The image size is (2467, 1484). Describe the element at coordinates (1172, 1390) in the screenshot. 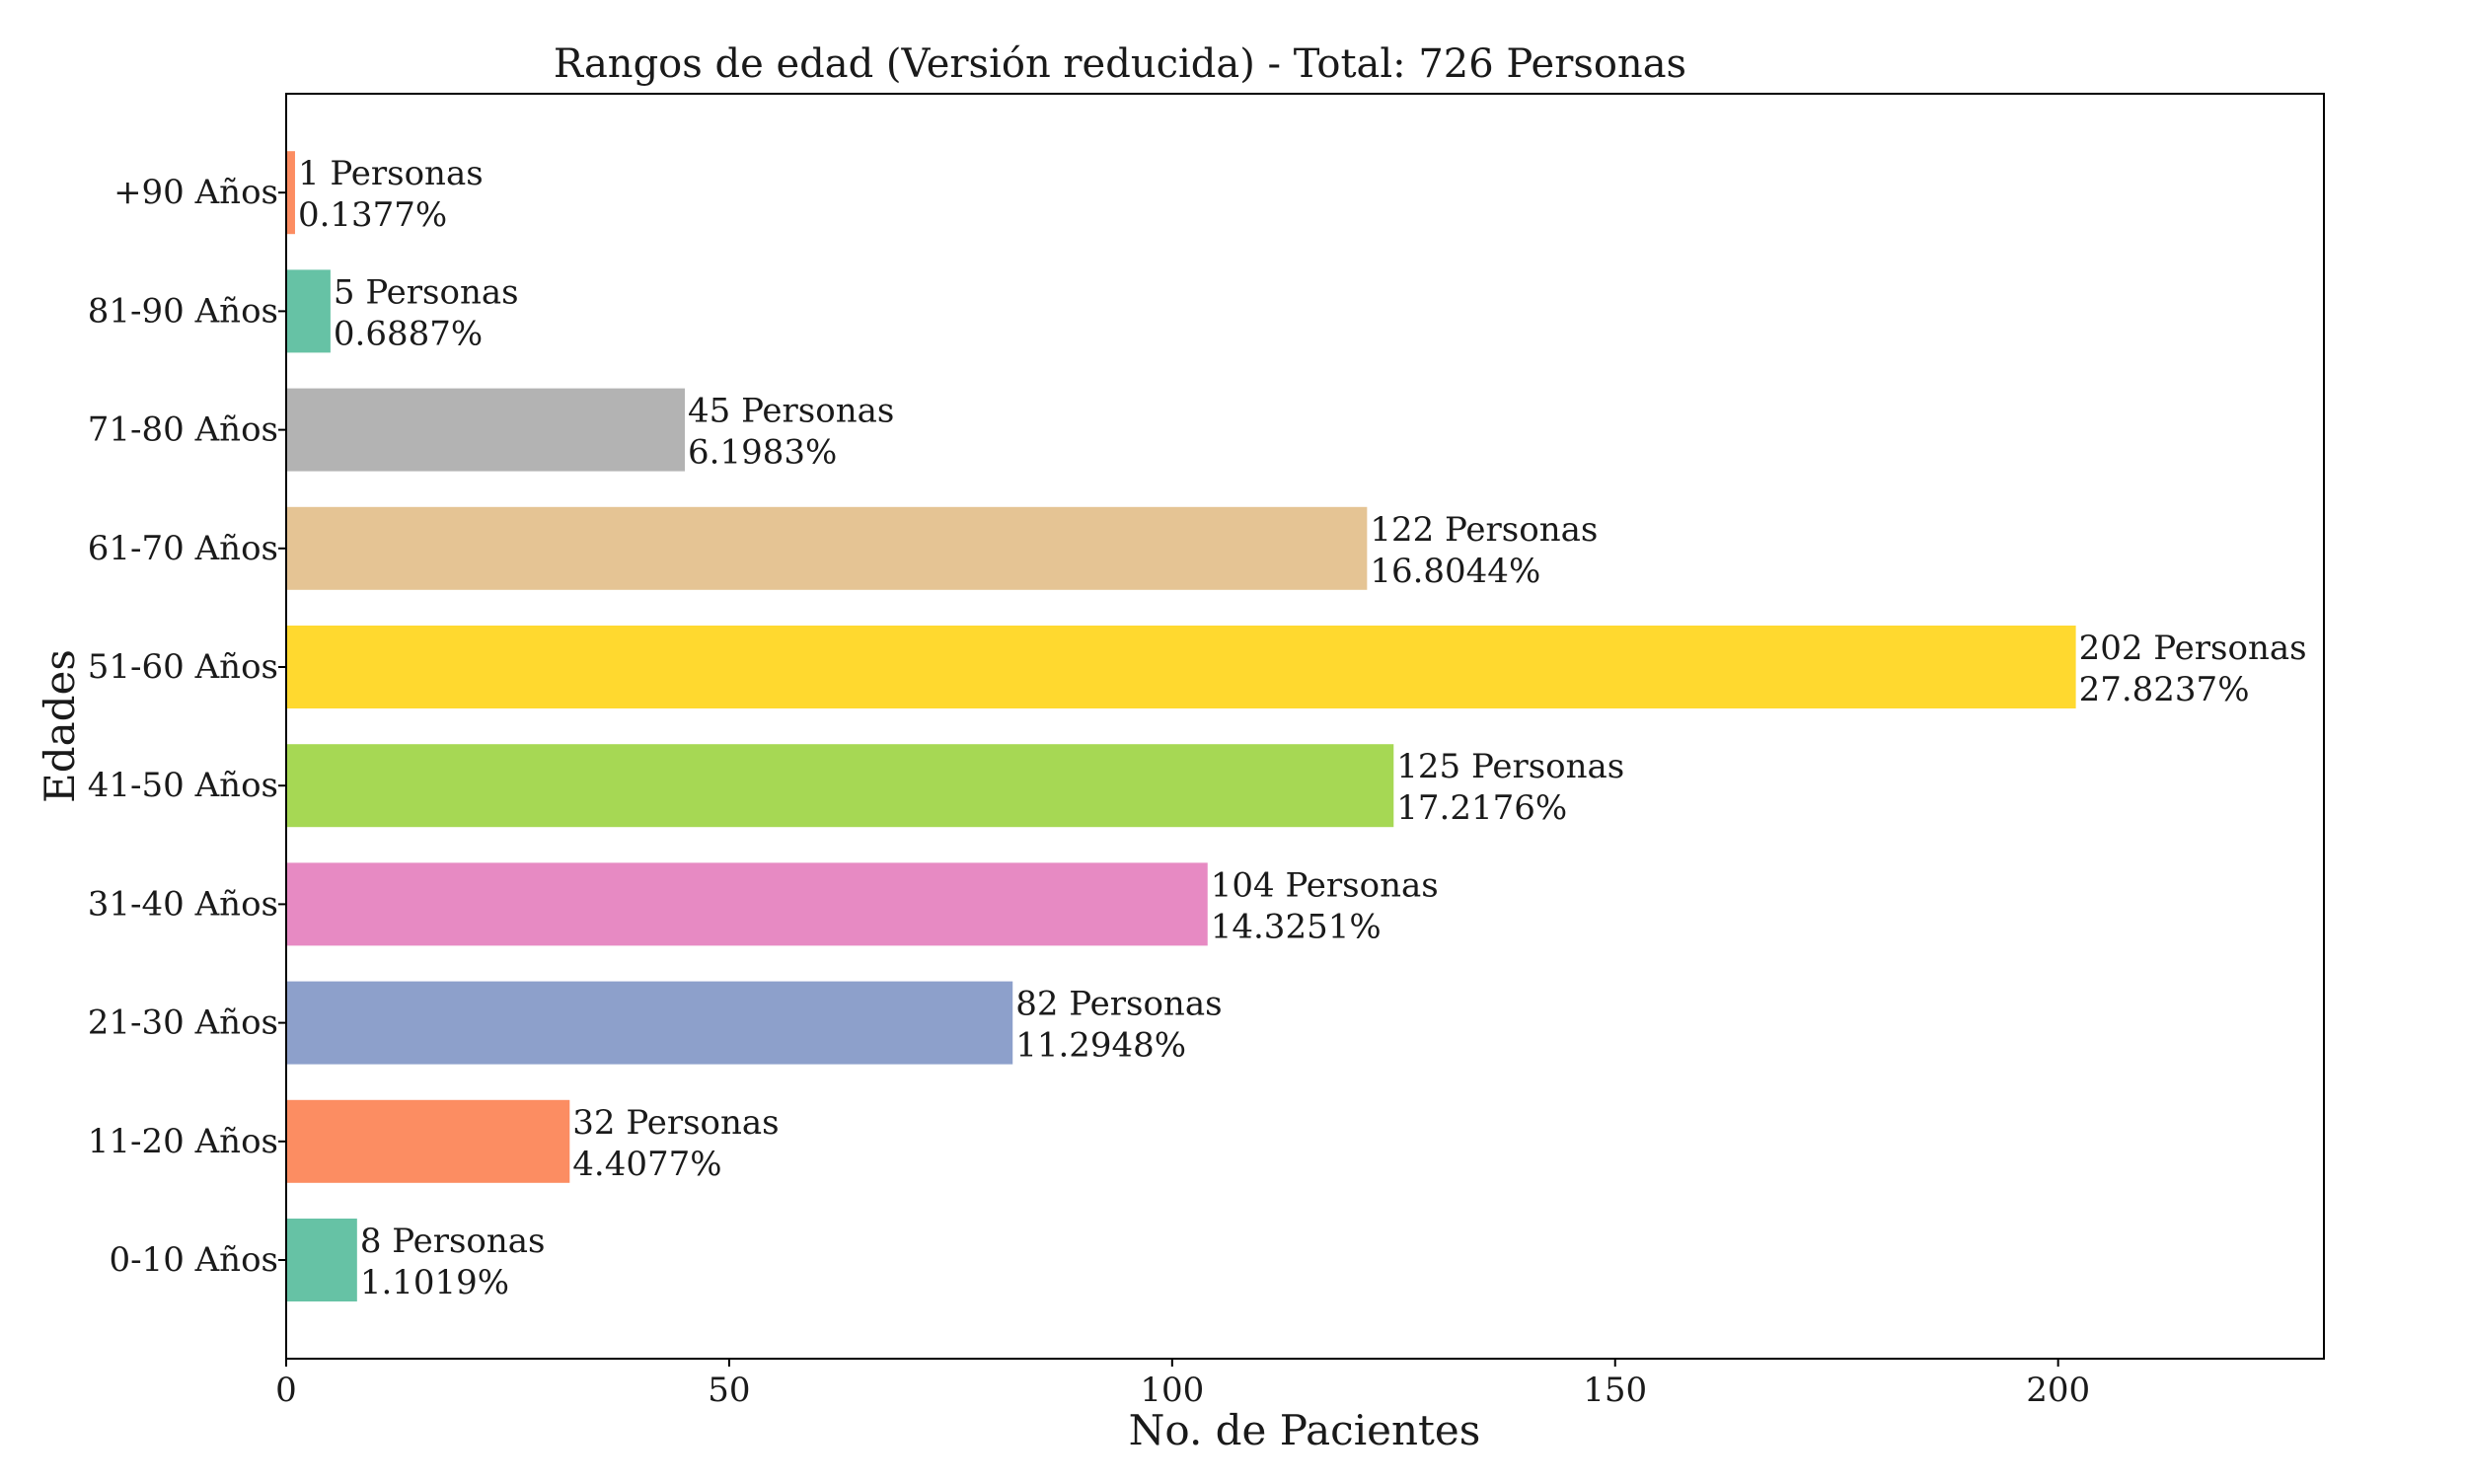

I see `x-tick-label: 100` at that location.